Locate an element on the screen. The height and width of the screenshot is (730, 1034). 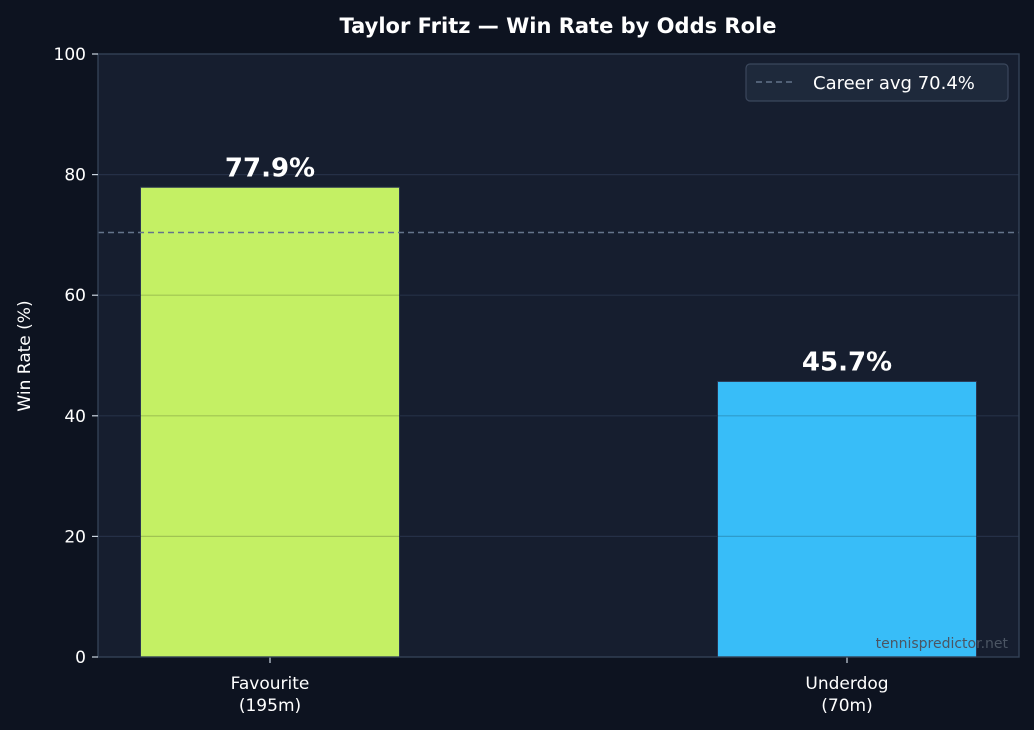
value-label: 77.9% is located at coordinates (270, 168).